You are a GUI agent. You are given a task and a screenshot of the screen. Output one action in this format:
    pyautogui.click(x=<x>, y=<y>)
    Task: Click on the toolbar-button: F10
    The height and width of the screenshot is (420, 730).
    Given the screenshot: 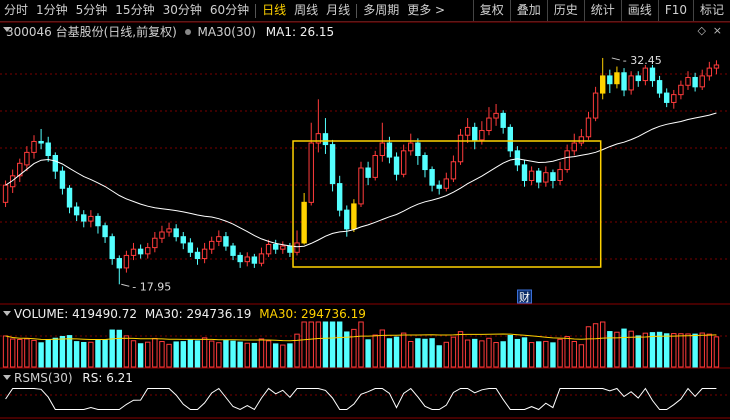 What is the action you would take?
    pyautogui.click(x=675, y=10)
    